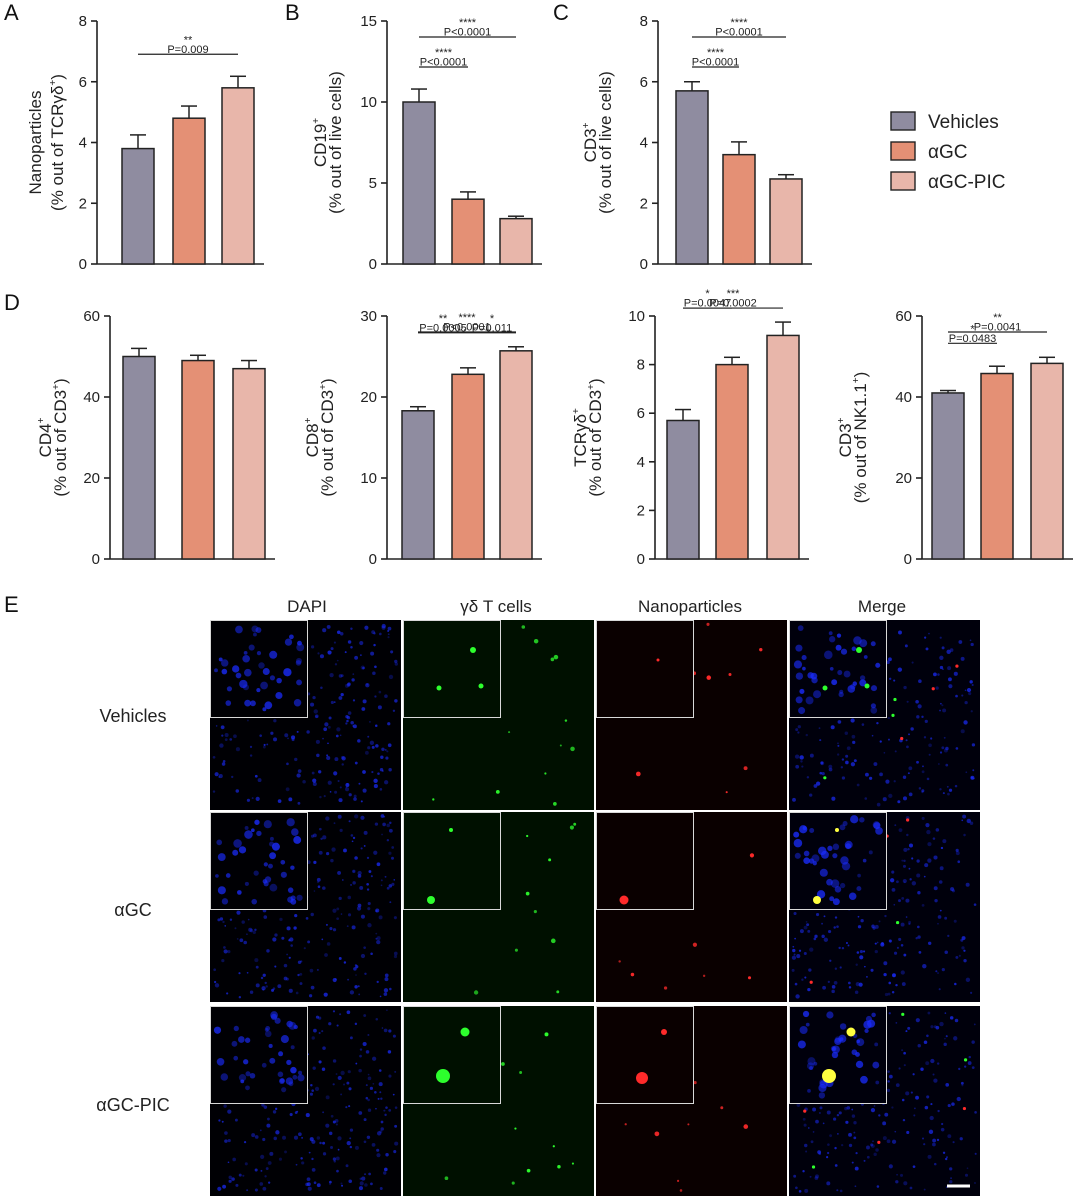 The image size is (1080, 1198). I want to click on micrograph-tile, so click(691, 715).